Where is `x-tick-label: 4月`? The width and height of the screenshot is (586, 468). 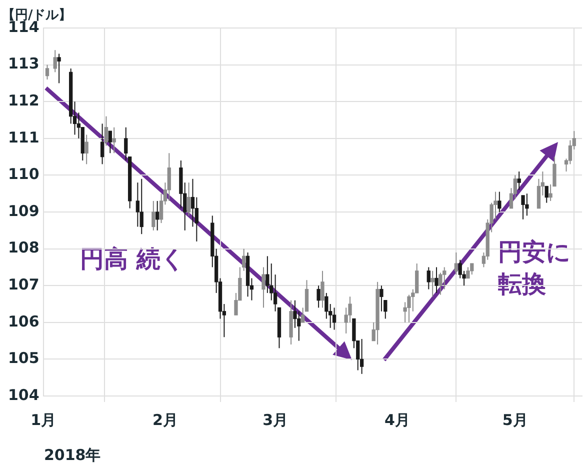
x-tick-label: 4月 is located at coordinates (397, 419).